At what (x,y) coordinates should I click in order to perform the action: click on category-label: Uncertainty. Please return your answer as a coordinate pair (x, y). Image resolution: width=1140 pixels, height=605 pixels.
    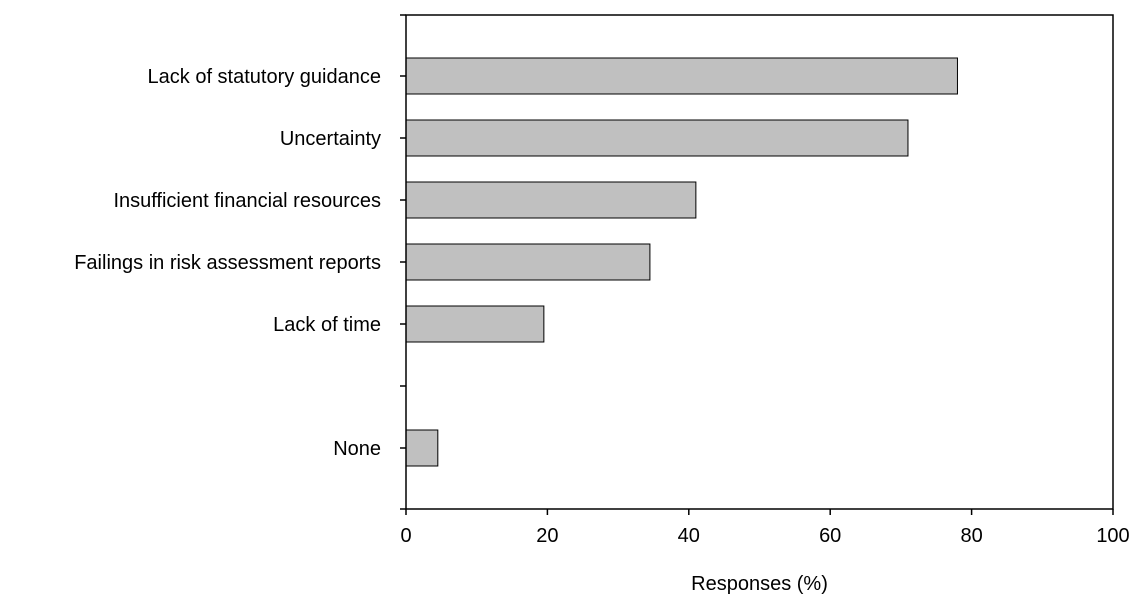
    Looking at the image, I should click on (330, 139).